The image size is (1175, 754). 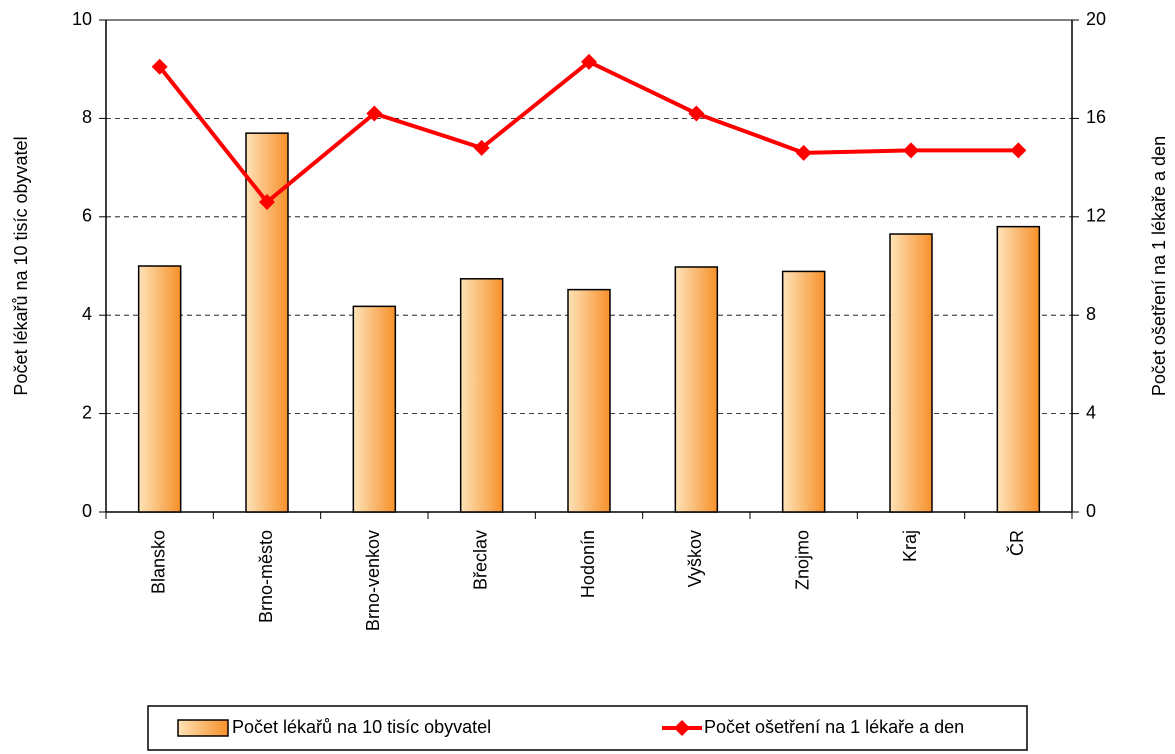 I want to click on y2-tick-label: 12, so click(x=1096, y=216).